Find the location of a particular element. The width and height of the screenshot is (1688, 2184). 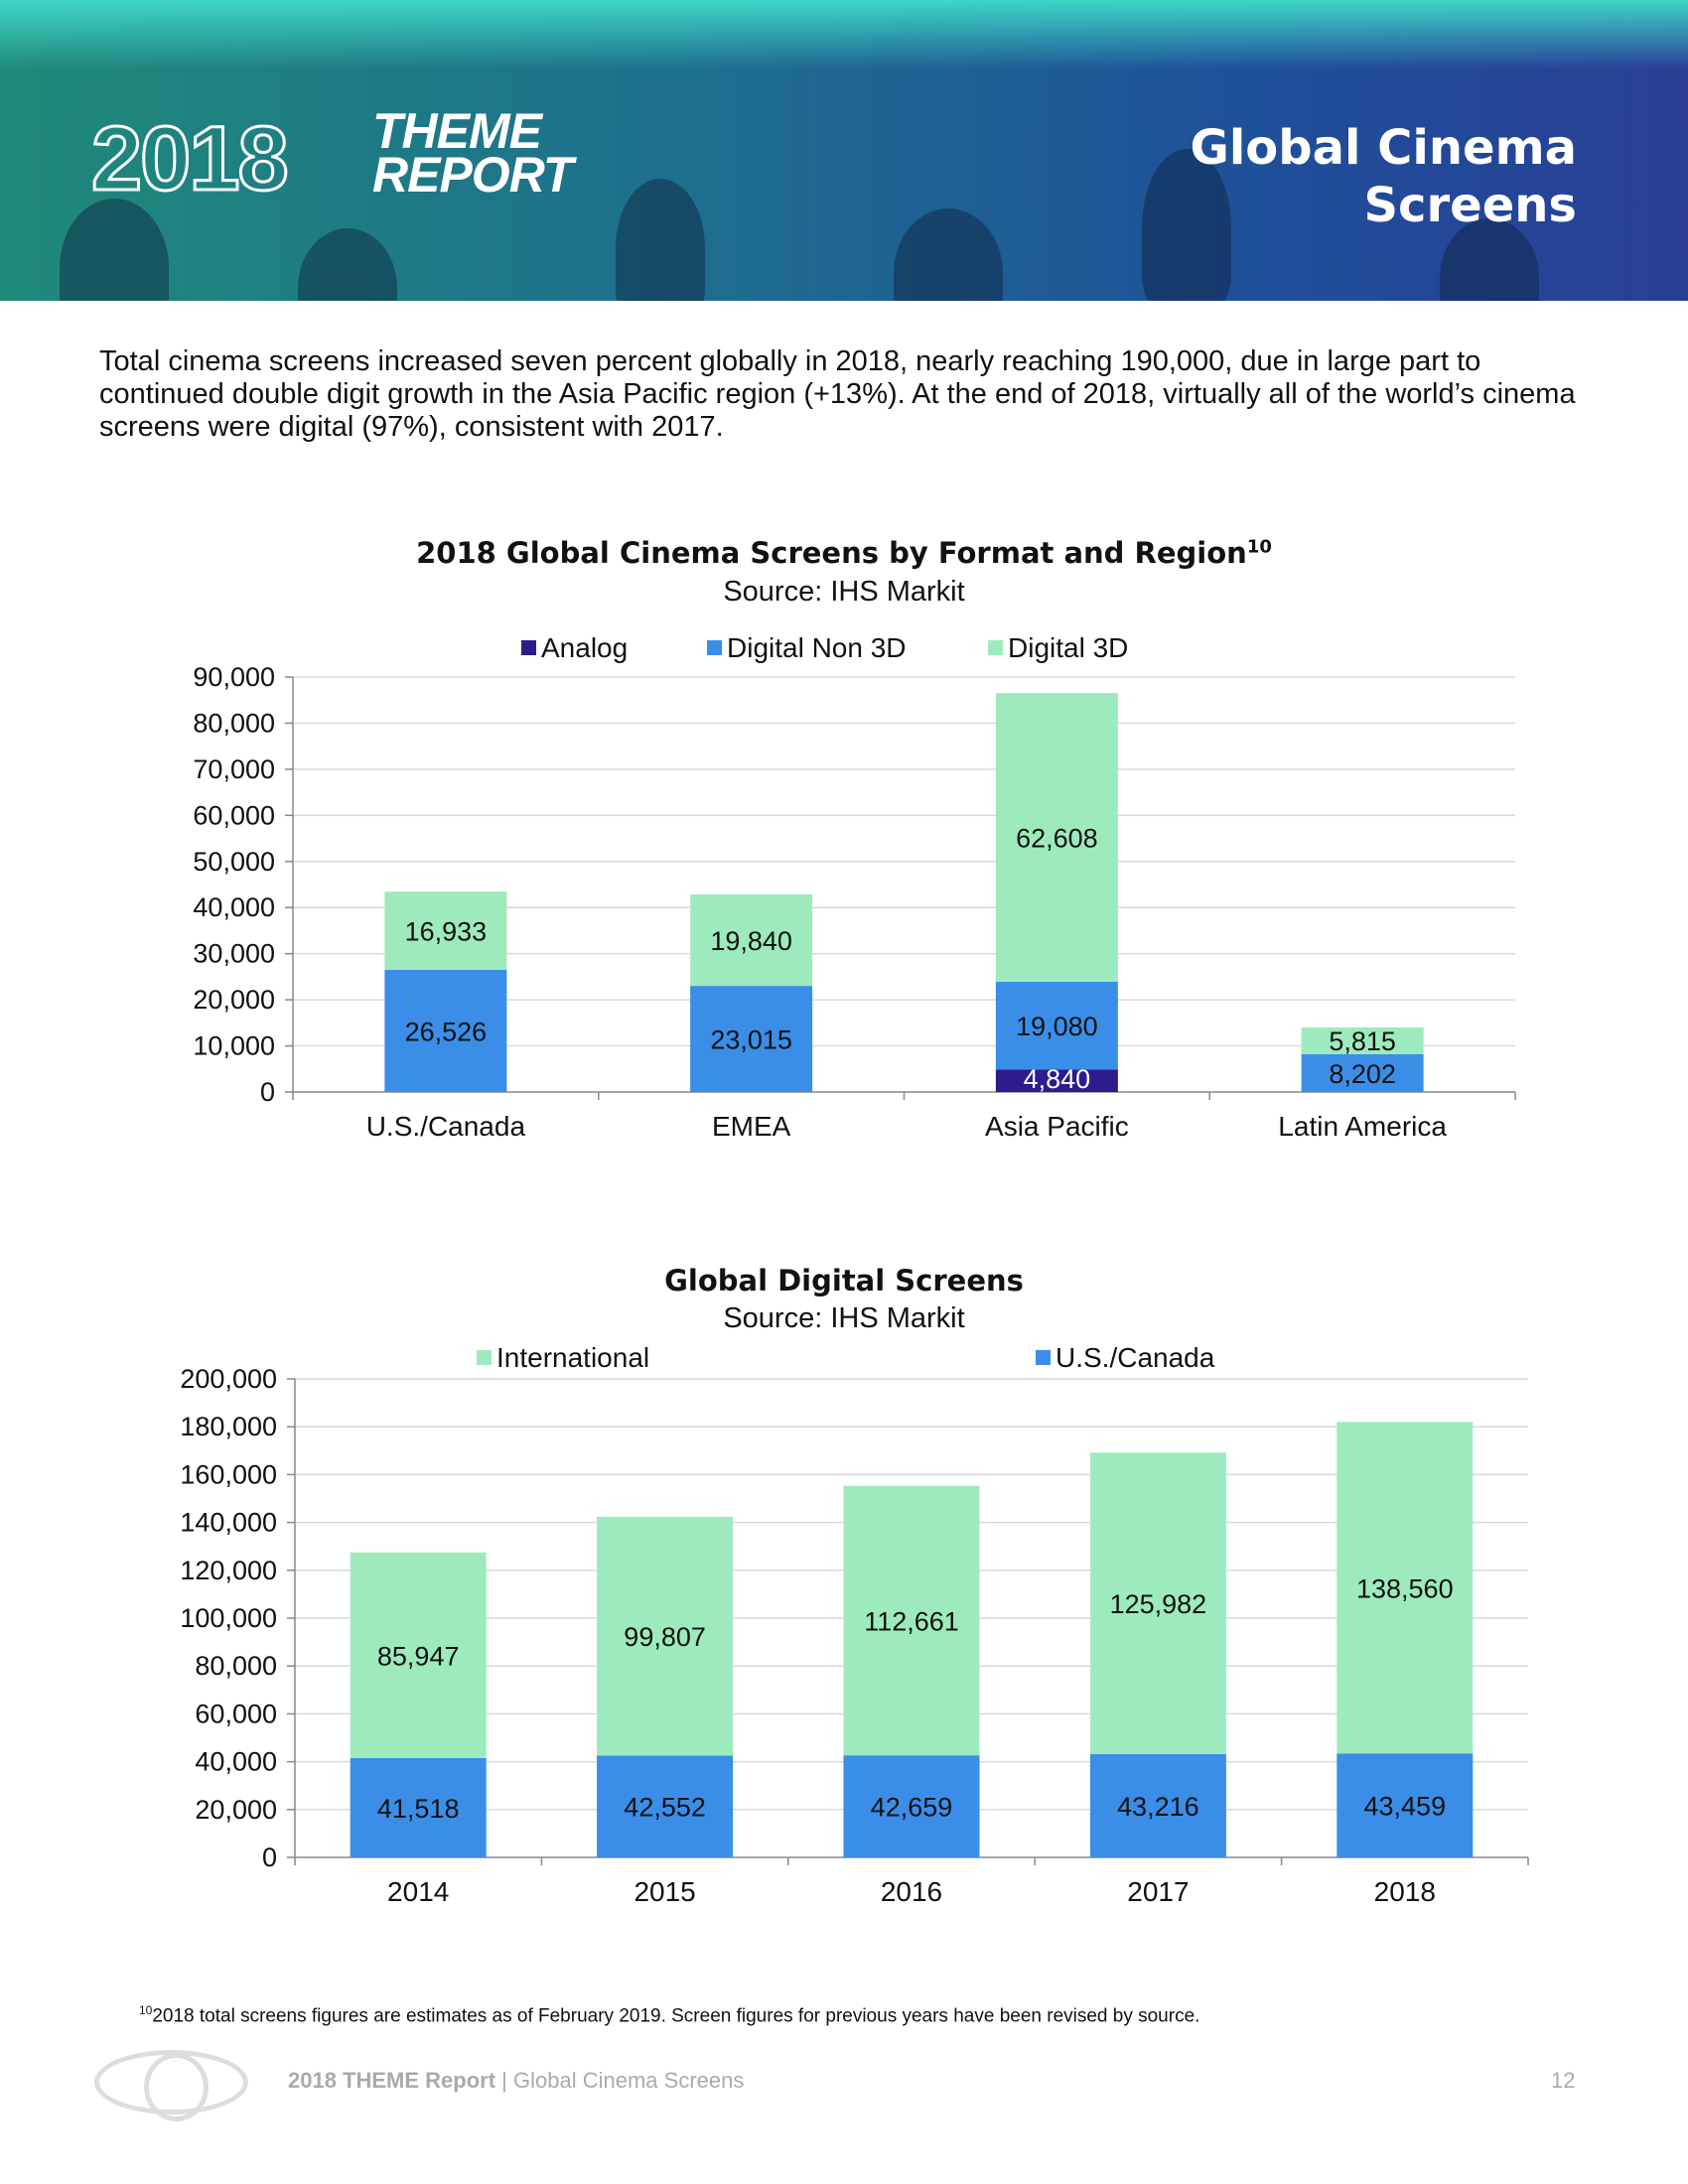

title-line-2: Screens is located at coordinates (1470, 205).